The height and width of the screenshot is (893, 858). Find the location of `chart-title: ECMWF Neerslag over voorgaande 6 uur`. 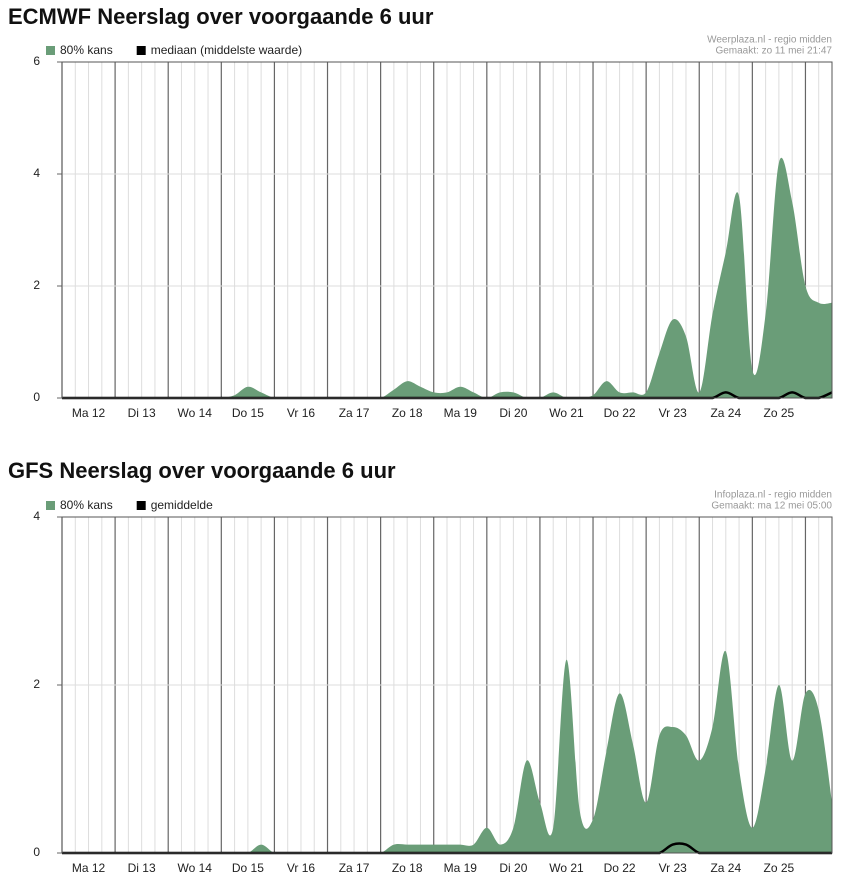

chart-title: ECMWF Neerslag over voorgaande 6 uur is located at coordinates (221, 16).